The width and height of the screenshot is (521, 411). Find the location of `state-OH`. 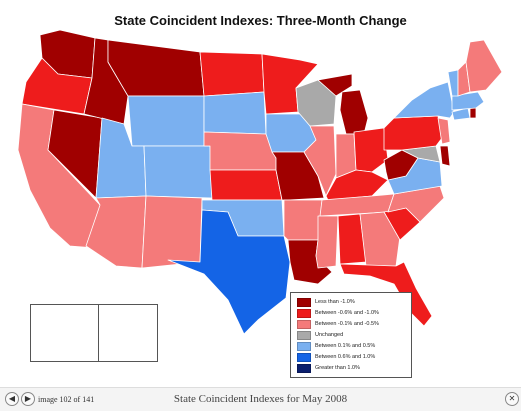

state-OH is located at coordinates (371, 150).